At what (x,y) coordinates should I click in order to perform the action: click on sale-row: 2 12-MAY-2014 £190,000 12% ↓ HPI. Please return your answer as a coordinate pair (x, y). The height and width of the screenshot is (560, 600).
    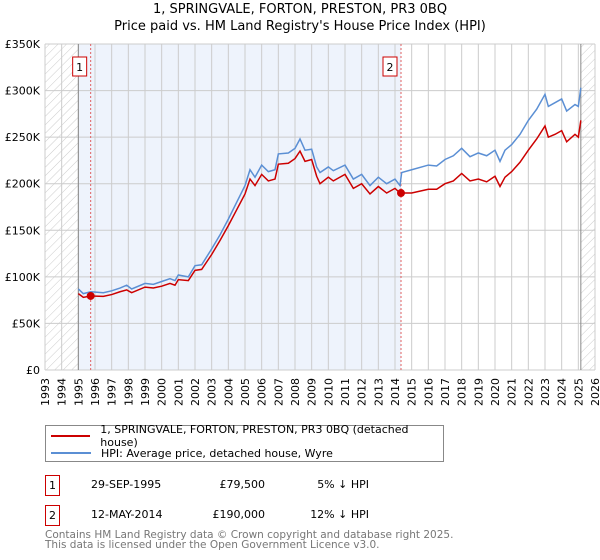
    Looking at the image, I should click on (245, 515).